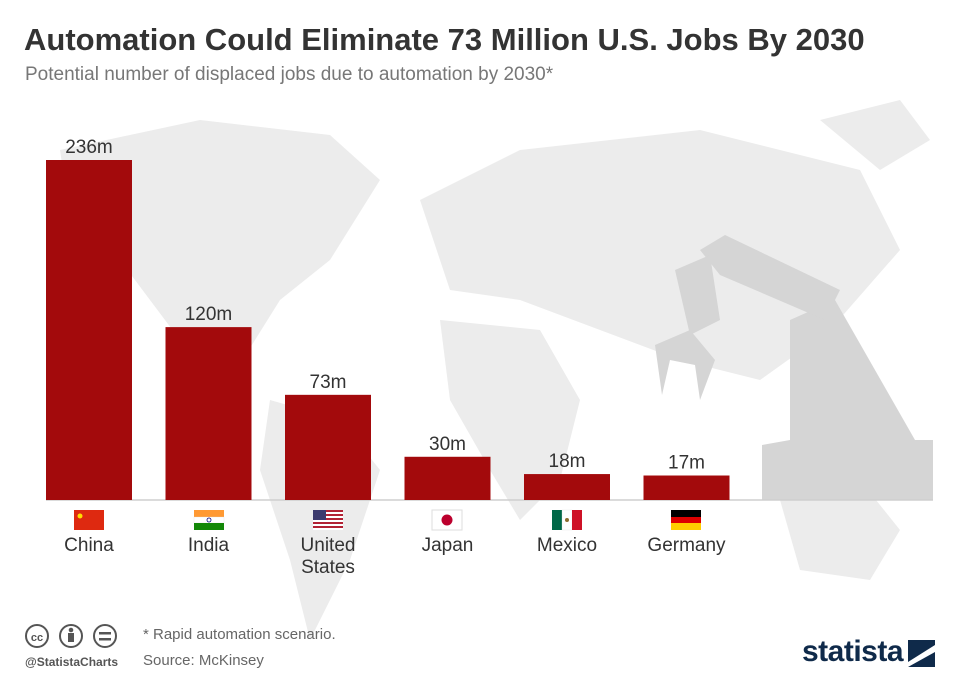 The image size is (960, 684). I want to click on source: Source: McKinsey, so click(203, 660).